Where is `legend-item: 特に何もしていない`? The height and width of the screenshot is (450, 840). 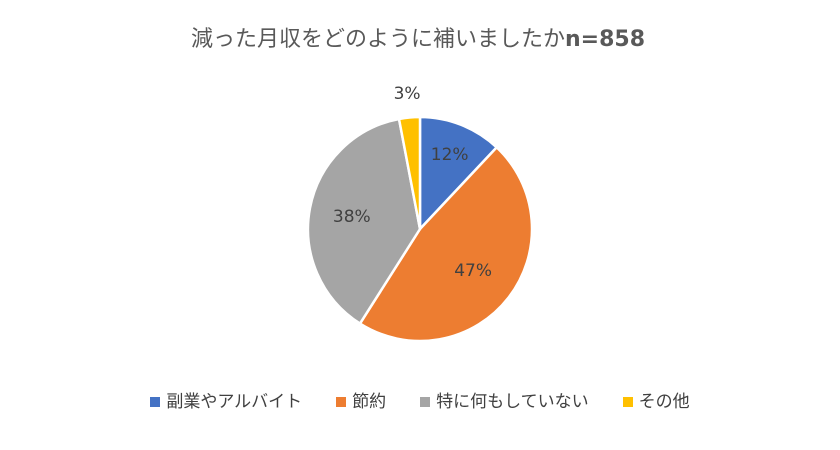
legend-item: 特に何もしていない is located at coordinates (504, 402).